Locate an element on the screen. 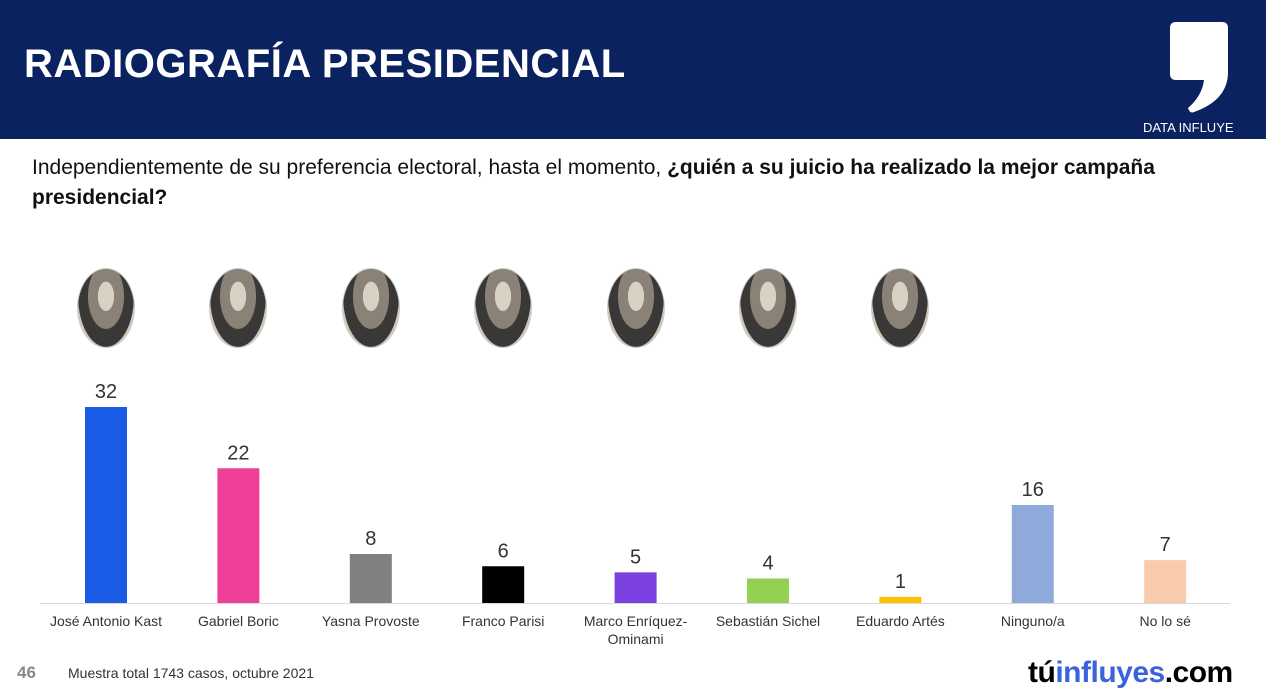 The width and height of the screenshot is (1266, 697). sample-note: Muestra total 1743 casos, octubre 2021 is located at coordinates (191, 673).